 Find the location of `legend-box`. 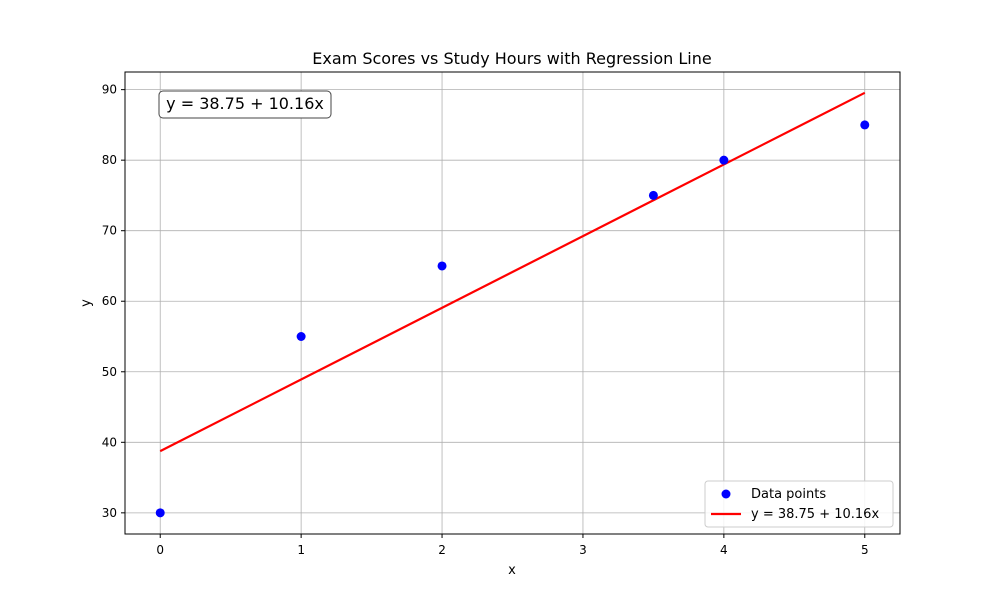

legend-box is located at coordinates (799, 504).